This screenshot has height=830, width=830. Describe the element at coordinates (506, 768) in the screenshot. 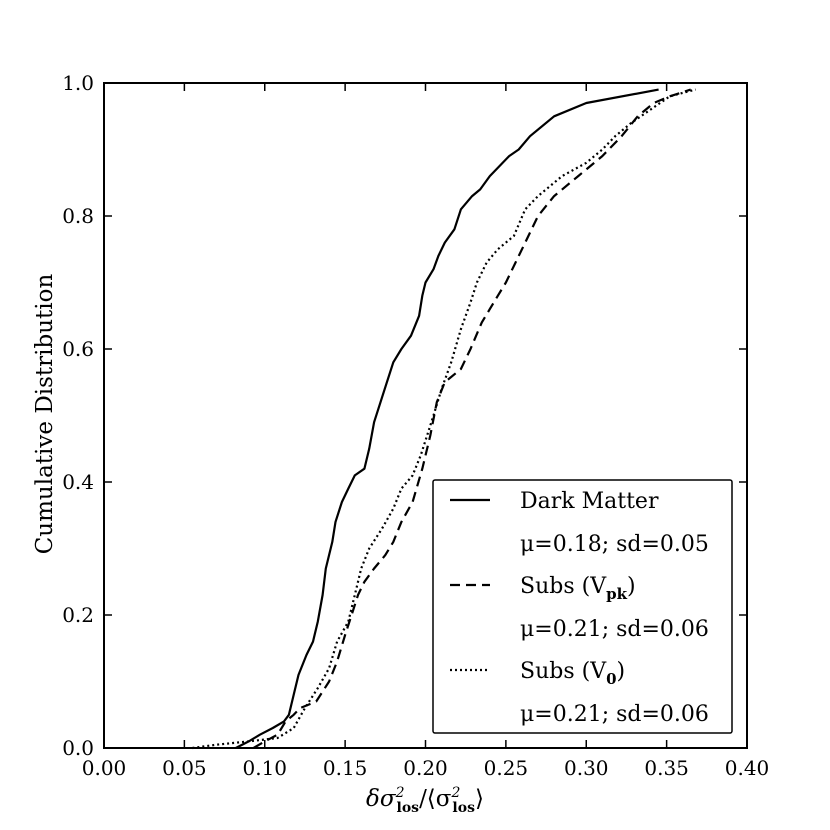

I see `x-tick-label: 0.25` at that location.